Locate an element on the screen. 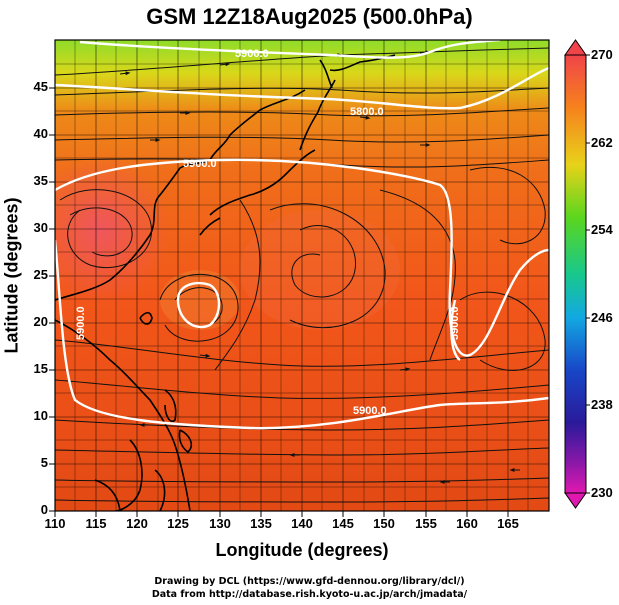 The image size is (619, 605). colorbar is located at coordinates (577, 274).